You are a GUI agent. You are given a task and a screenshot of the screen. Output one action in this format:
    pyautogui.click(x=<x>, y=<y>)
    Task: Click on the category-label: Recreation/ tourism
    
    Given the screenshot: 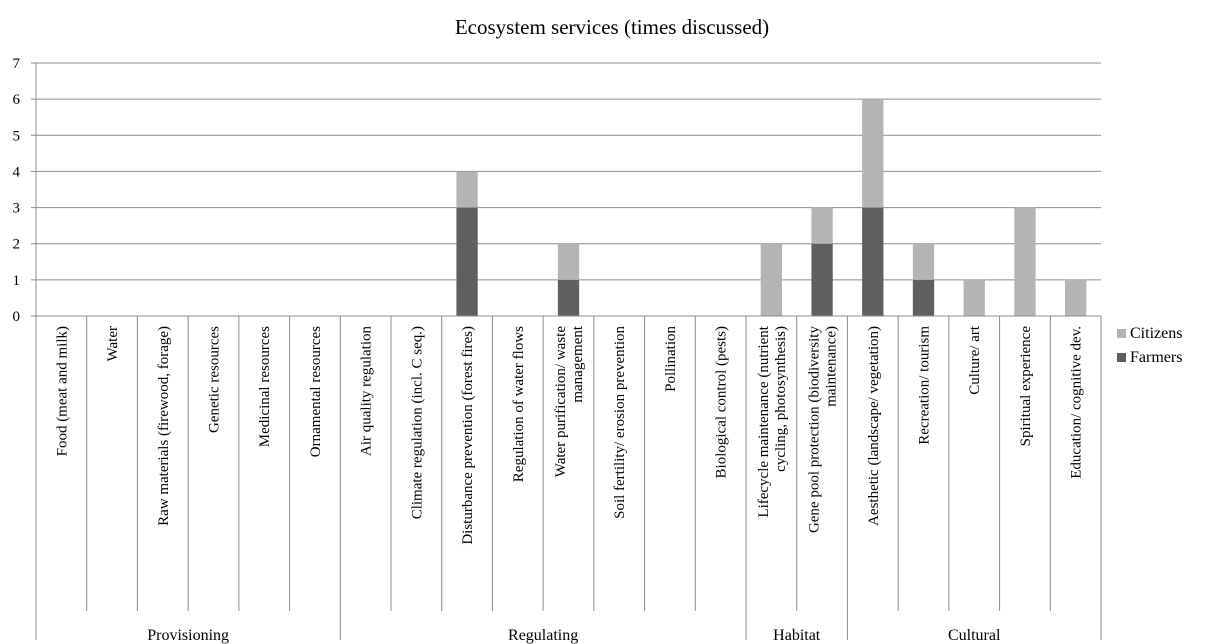 What is the action you would take?
    pyautogui.click(x=925, y=385)
    